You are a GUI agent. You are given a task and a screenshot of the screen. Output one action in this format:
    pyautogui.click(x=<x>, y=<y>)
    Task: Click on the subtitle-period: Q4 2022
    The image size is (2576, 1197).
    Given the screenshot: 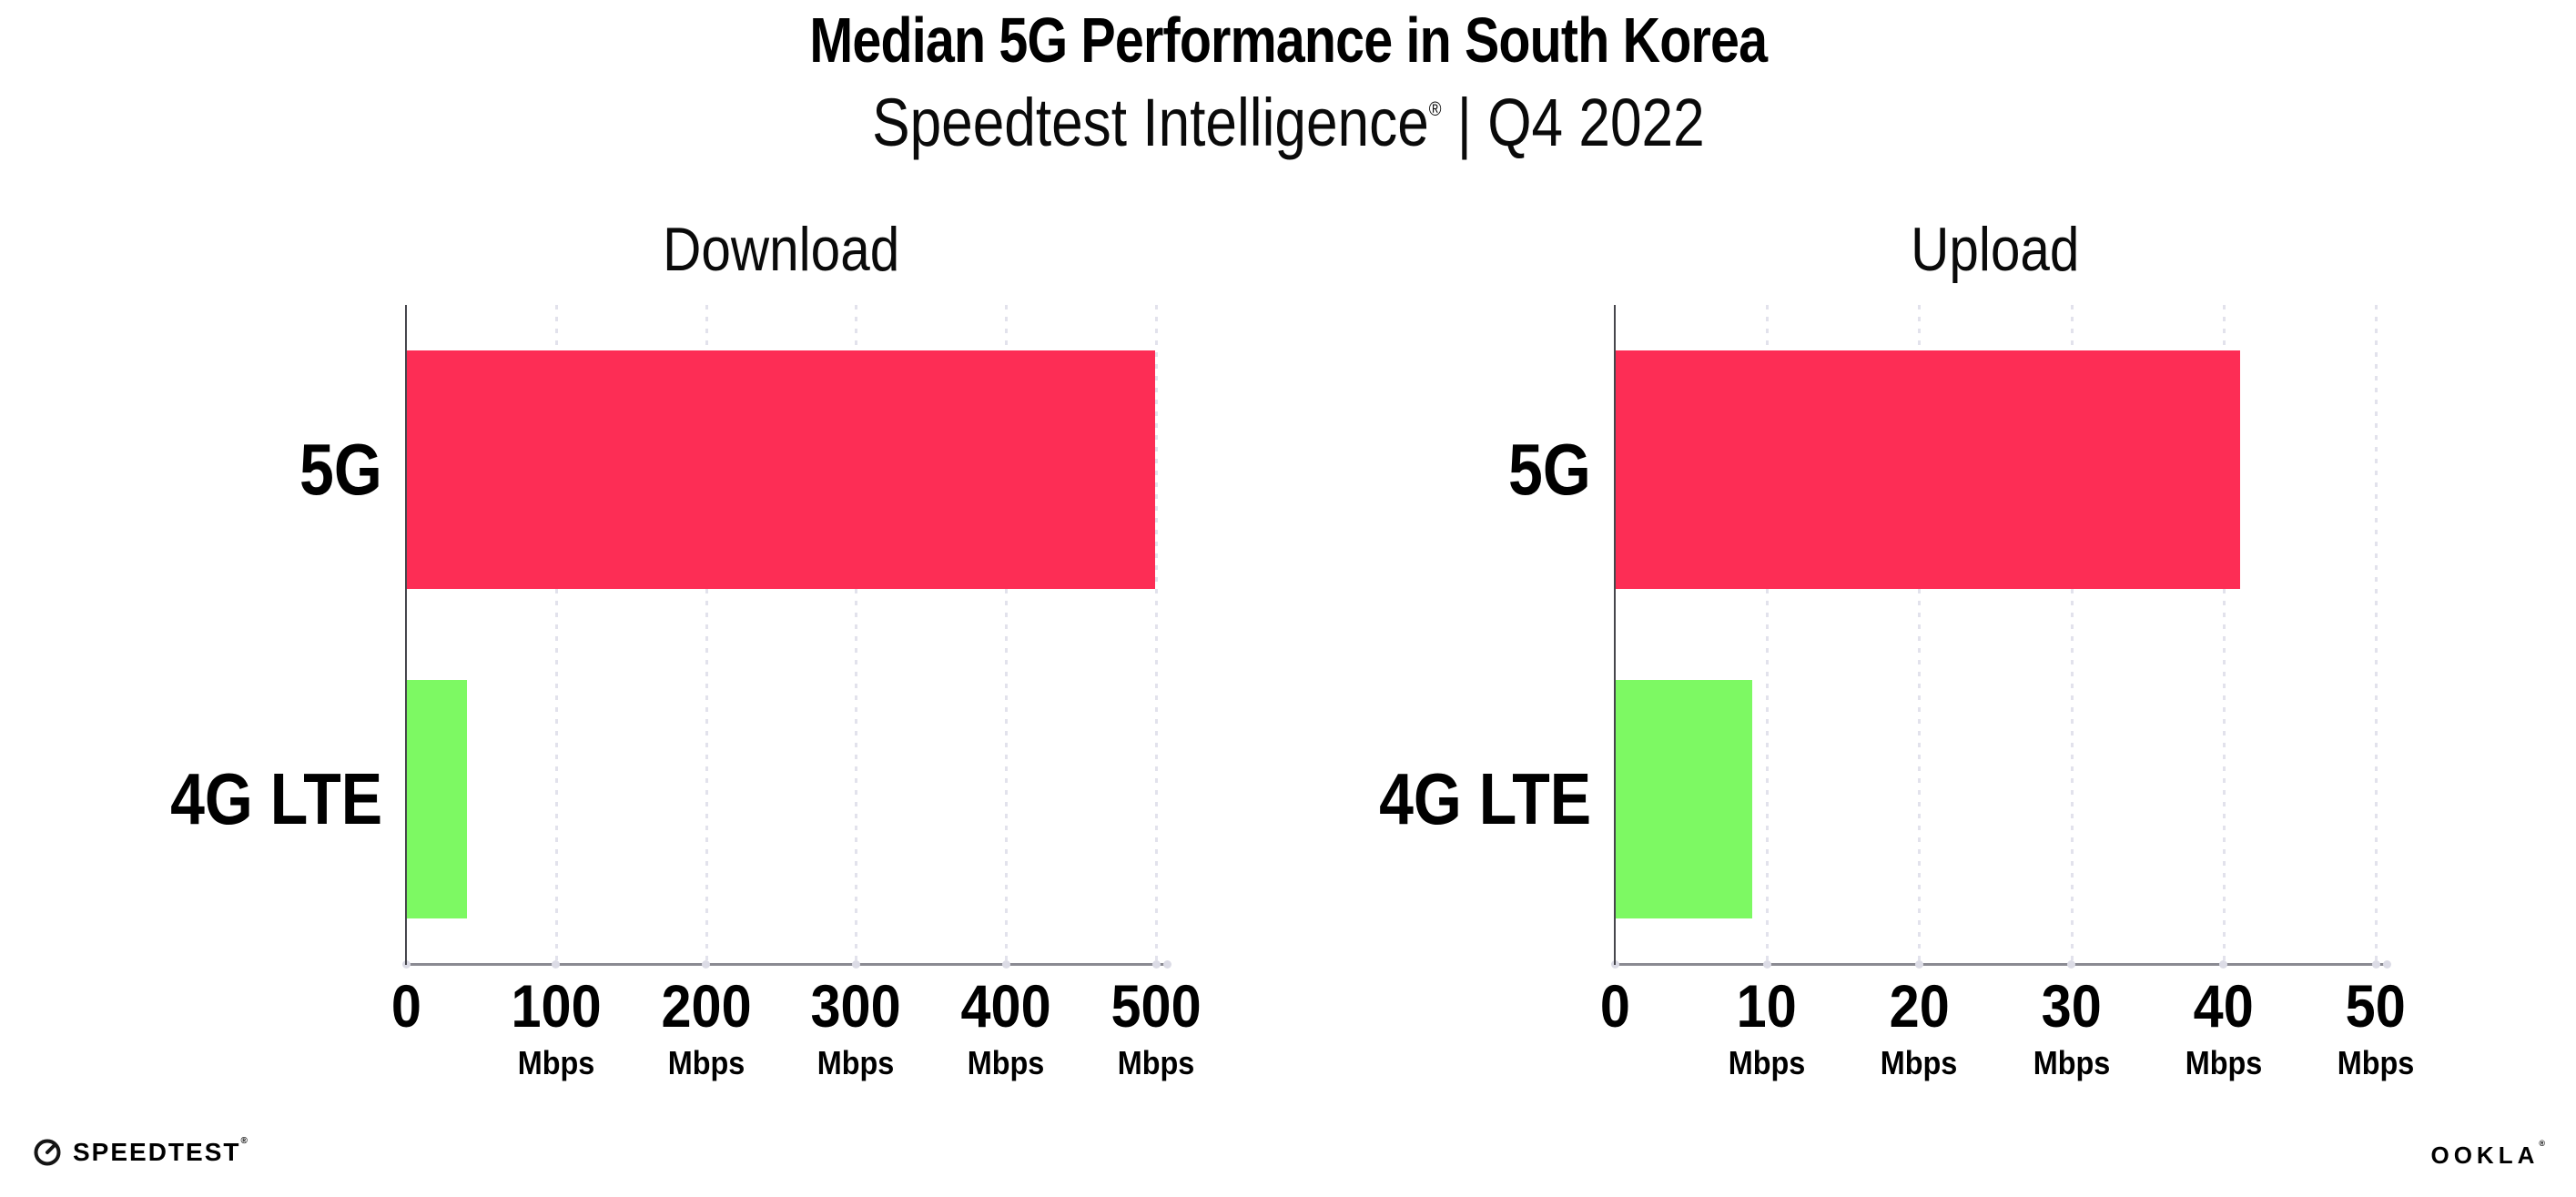 What is the action you would take?
    pyautogui.click(x=1595, y=122)
    